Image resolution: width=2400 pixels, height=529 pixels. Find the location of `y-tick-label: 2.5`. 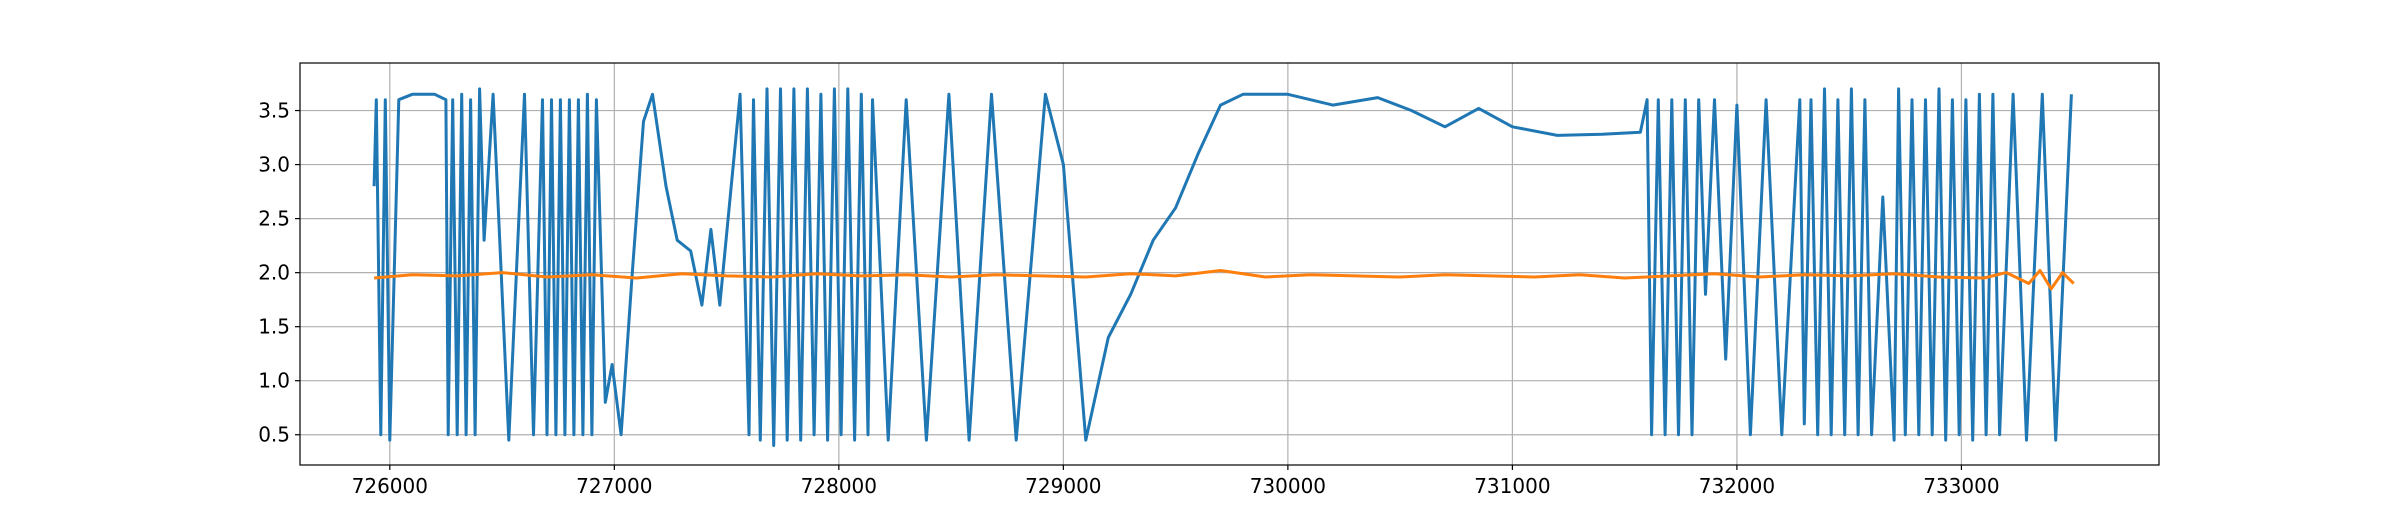

y-tick-label: 2.5 is located at coordinates (274, 219).